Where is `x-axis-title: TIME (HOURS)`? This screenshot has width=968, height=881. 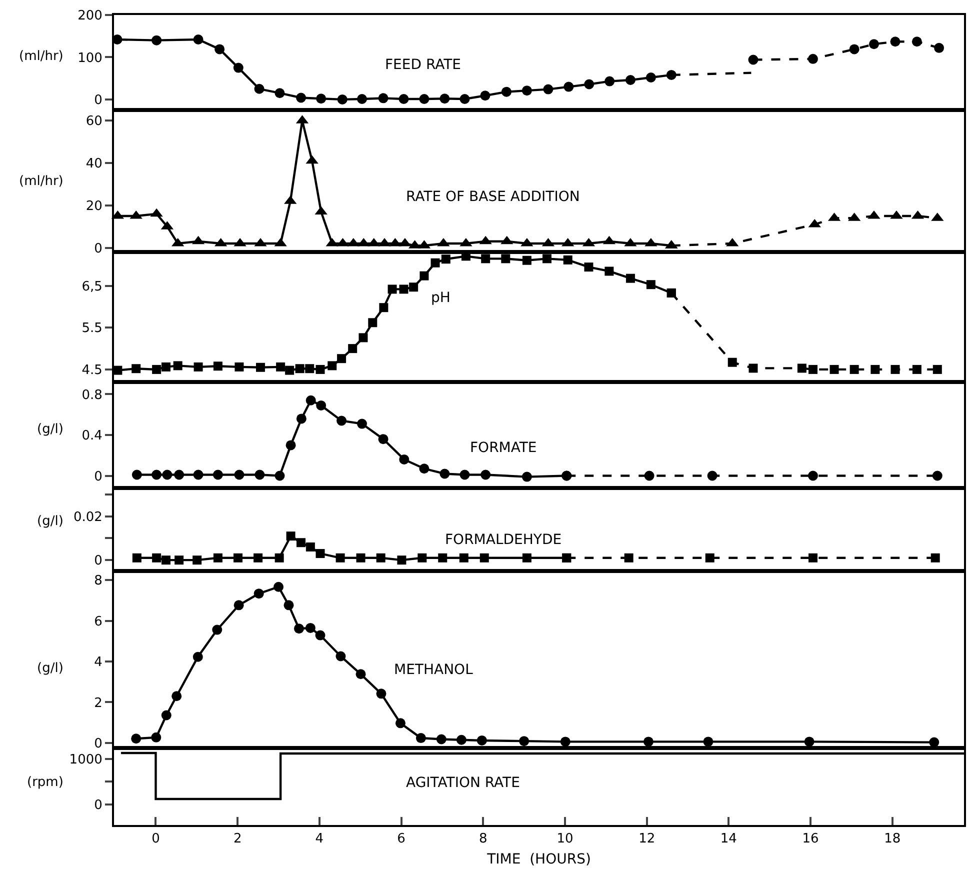
x-axis-title: TIME (HOURS) is located at coordinates (538, 859).